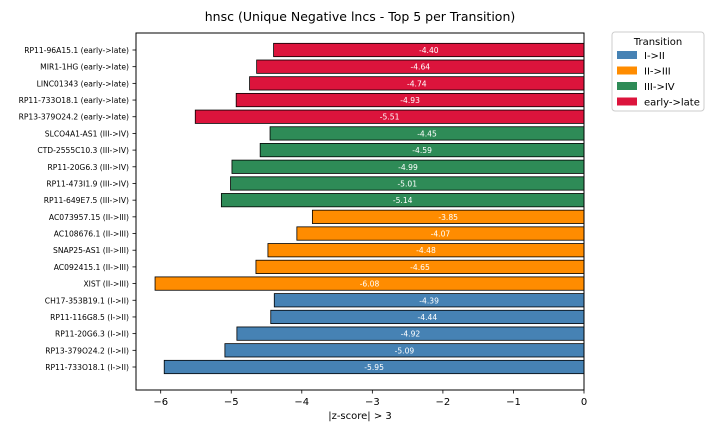  Describe the element at coordinates (360, 416) in the screenshot. I see `x-axis-title: |z-score| > 3` at that location.